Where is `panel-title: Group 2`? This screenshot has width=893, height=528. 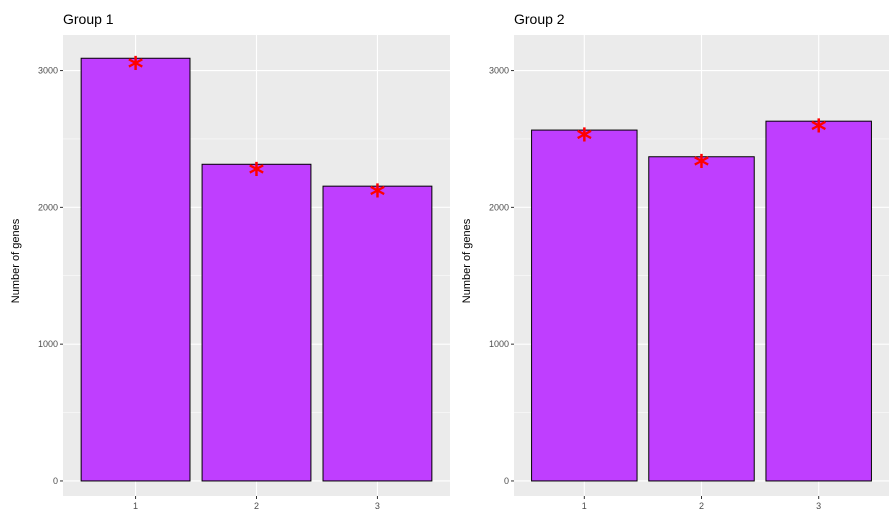
panel-title: Group 2 is located at coordinates (539, 19).